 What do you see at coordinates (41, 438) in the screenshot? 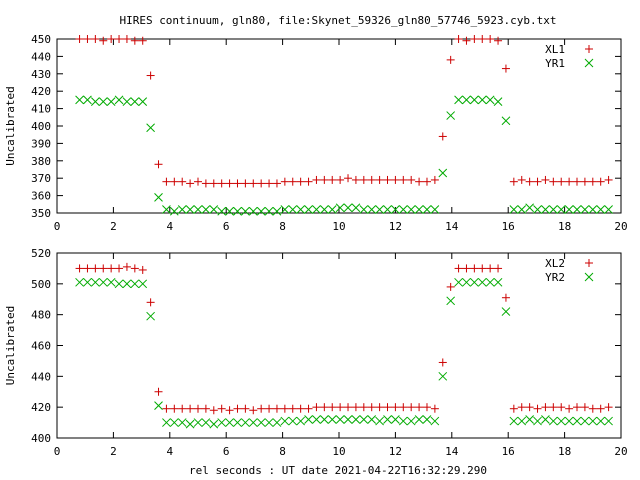
I see `y-tick-label: 400` at bounding box center [41, 438].